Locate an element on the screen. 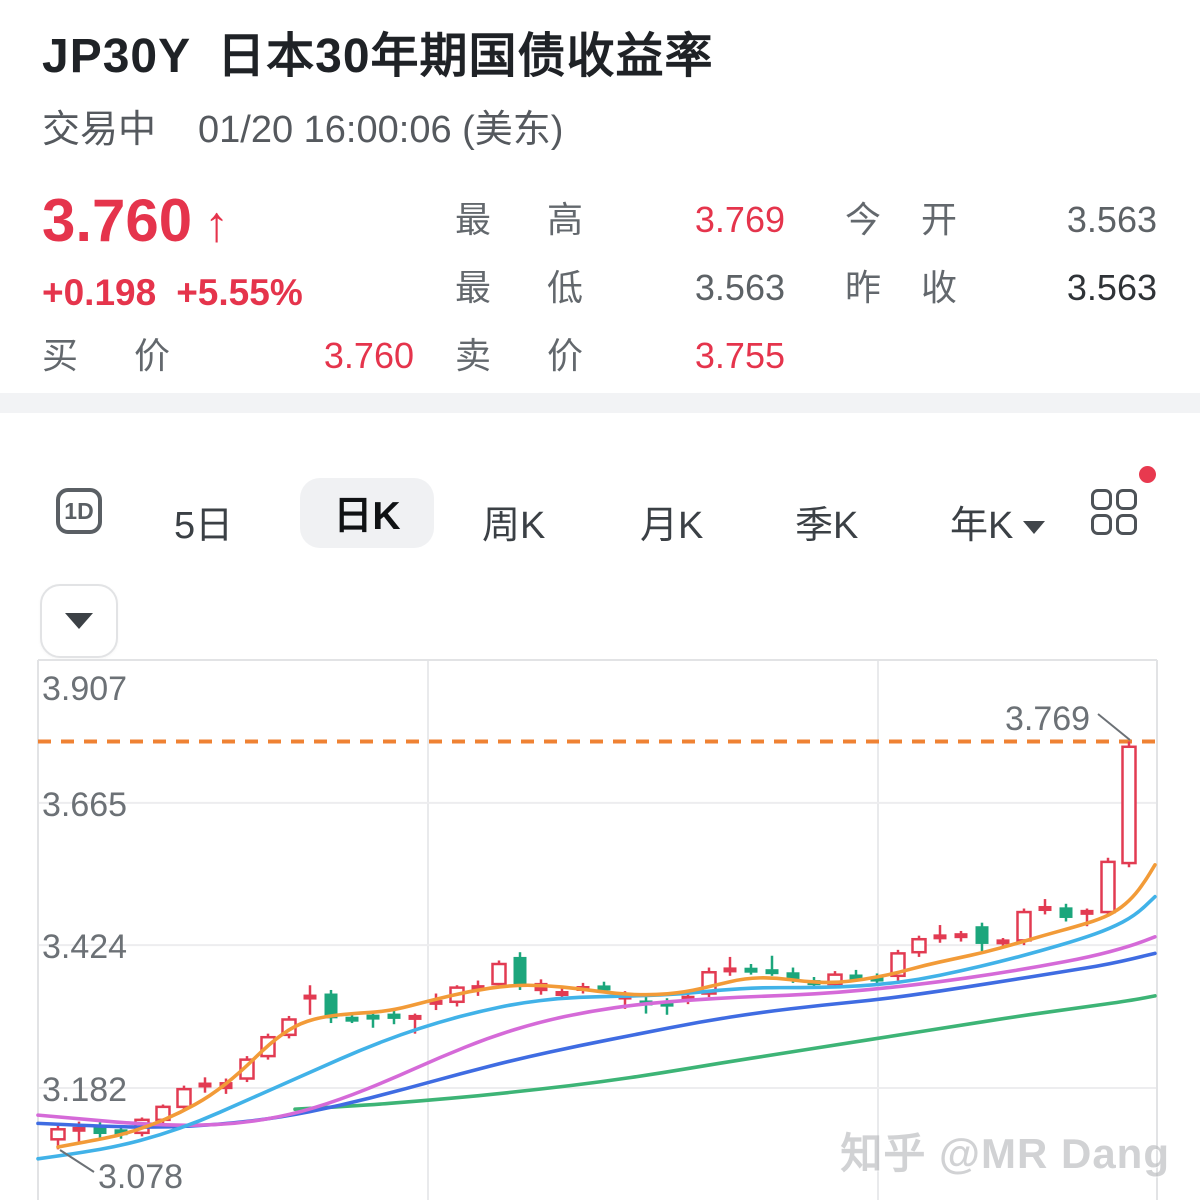 This screenshot has height=1200, width=1200. trading-status: 交易中 is located at coordinates (99, 130).